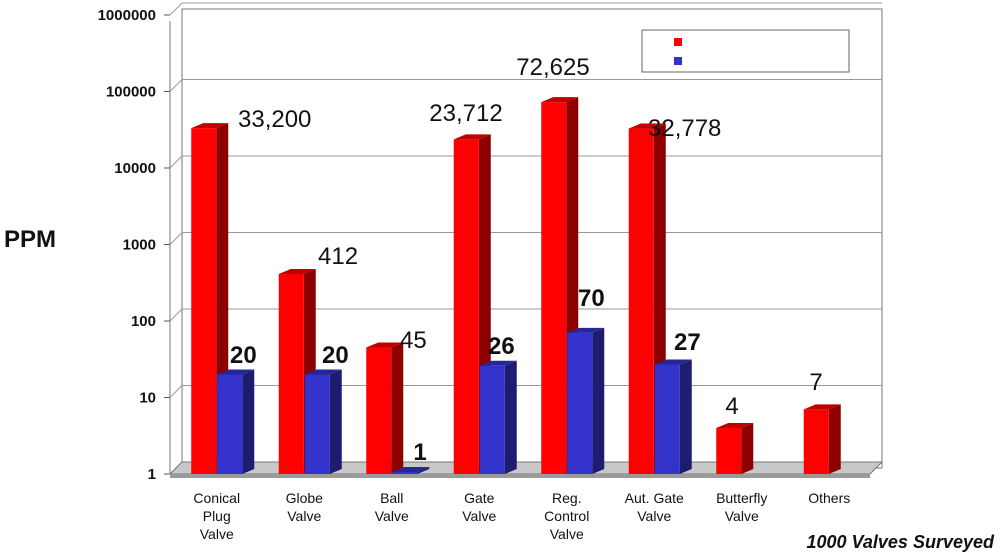 The image size is (1000, 558). What do you see at coordinates (30, 239) in the screenshot?
I see `y-axis-label: PPM` at bounding box center [30, 239].